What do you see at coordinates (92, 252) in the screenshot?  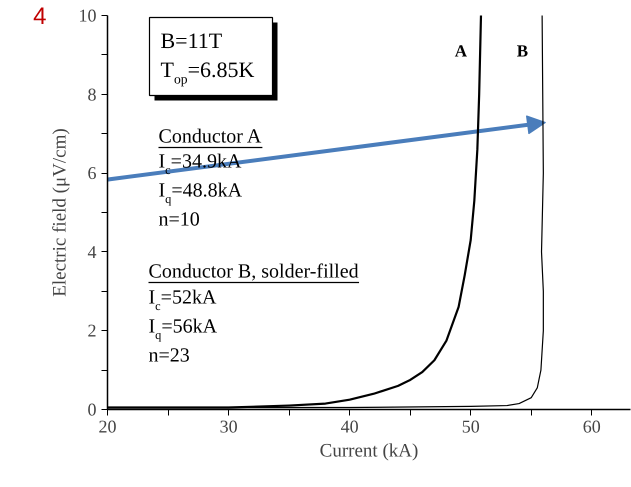 I see `y-tick-label: 4` at bounding box center [92, 252].